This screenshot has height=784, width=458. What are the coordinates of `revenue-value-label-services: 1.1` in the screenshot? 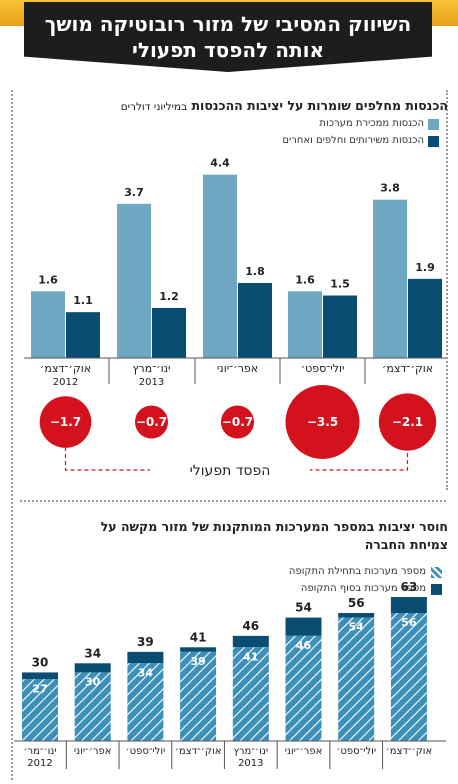 It's located at (83, 300).